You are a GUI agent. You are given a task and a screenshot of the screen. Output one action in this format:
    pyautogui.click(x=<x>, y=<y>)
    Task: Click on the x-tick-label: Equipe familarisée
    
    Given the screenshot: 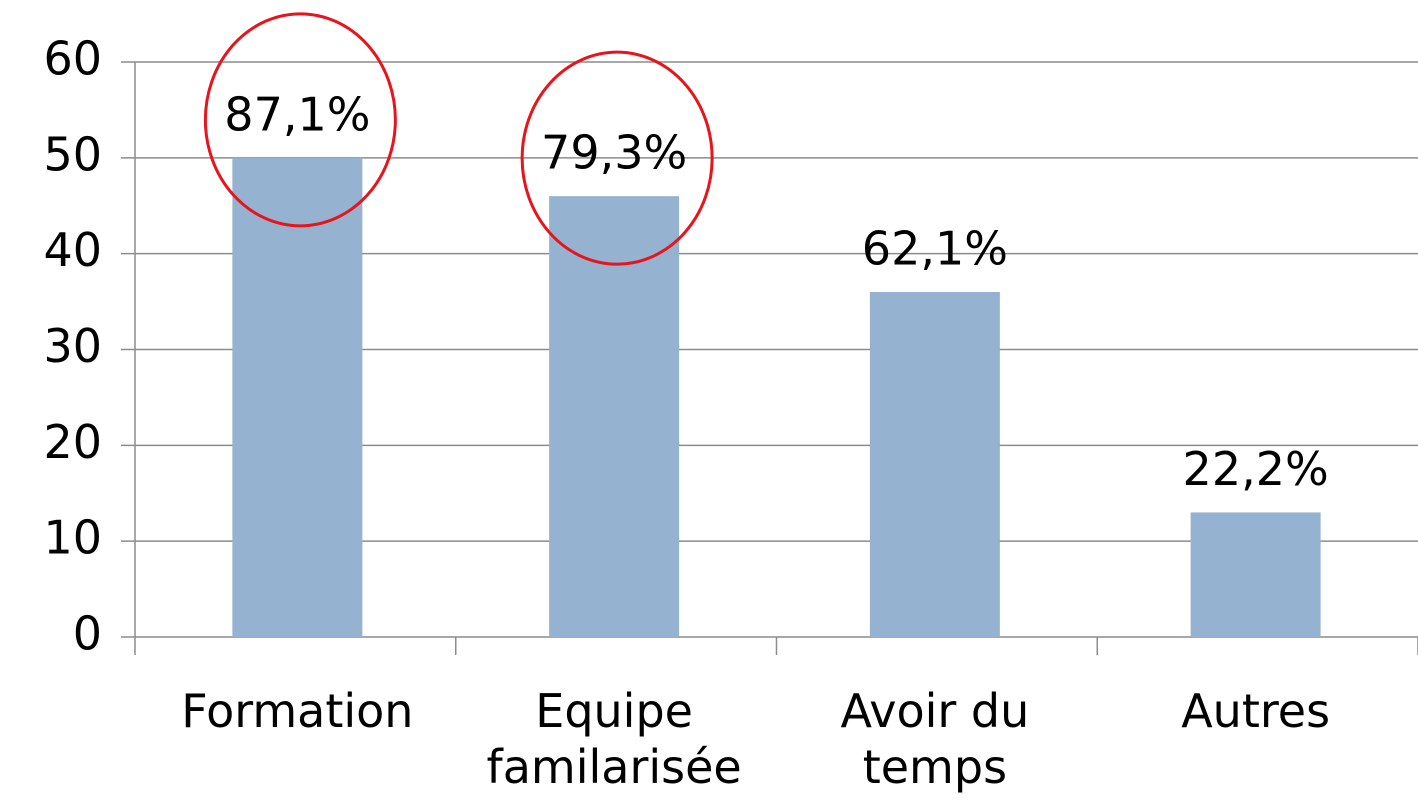 What is the action you would take?
    pyautogui.click(x=614, y=739)
    